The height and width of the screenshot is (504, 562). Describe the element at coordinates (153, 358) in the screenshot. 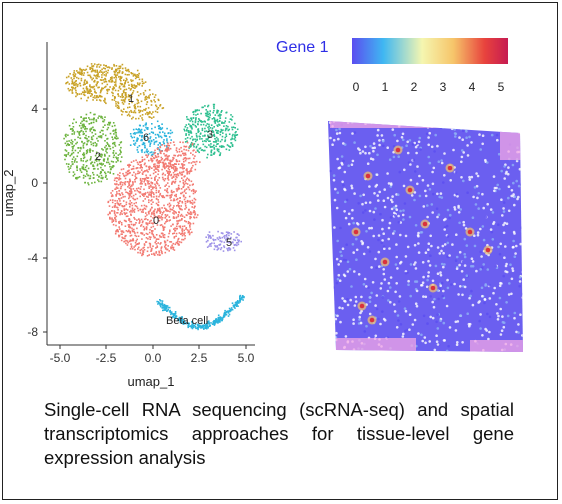

I see `umap-x-tick: 0.0` at that location.